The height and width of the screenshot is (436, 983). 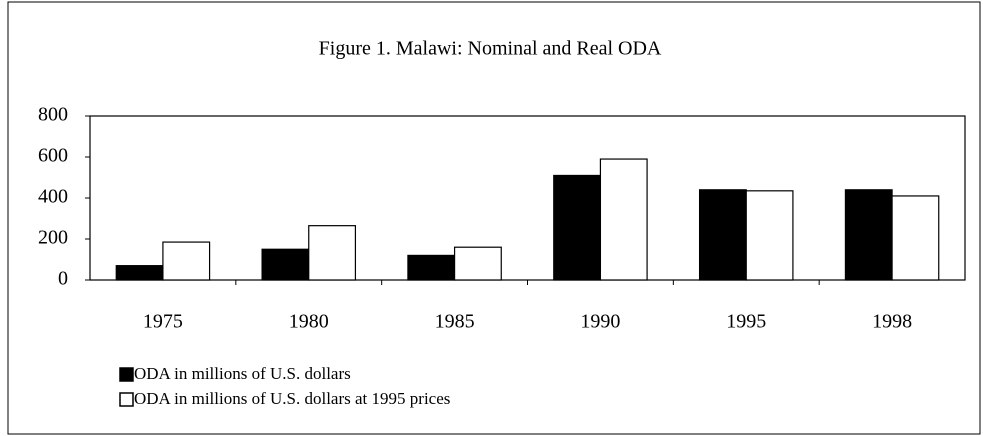 What do you see at coordinates (53, 156) in the screenshot?
I see `y-tick-label: 600` at bounding box center [53, 156].